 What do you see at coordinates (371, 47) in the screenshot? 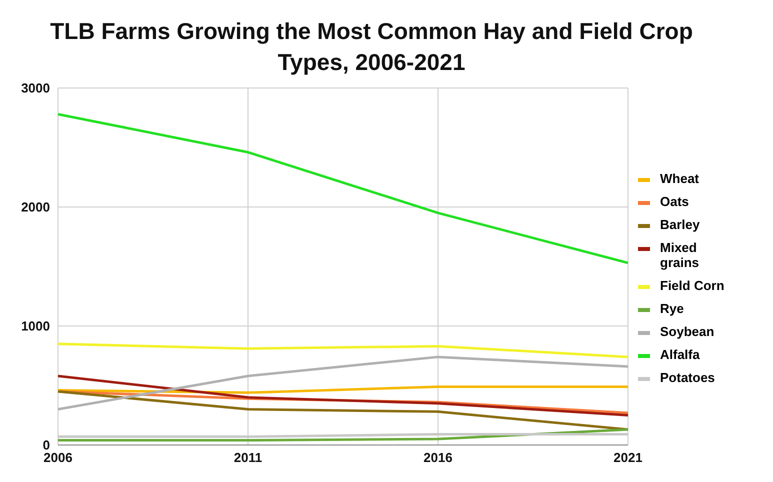
I see `chart-title: TLB Farms Growing the Most Common Hay and Field Crop Types, 2006-2021` at bounding box center [371, 47].